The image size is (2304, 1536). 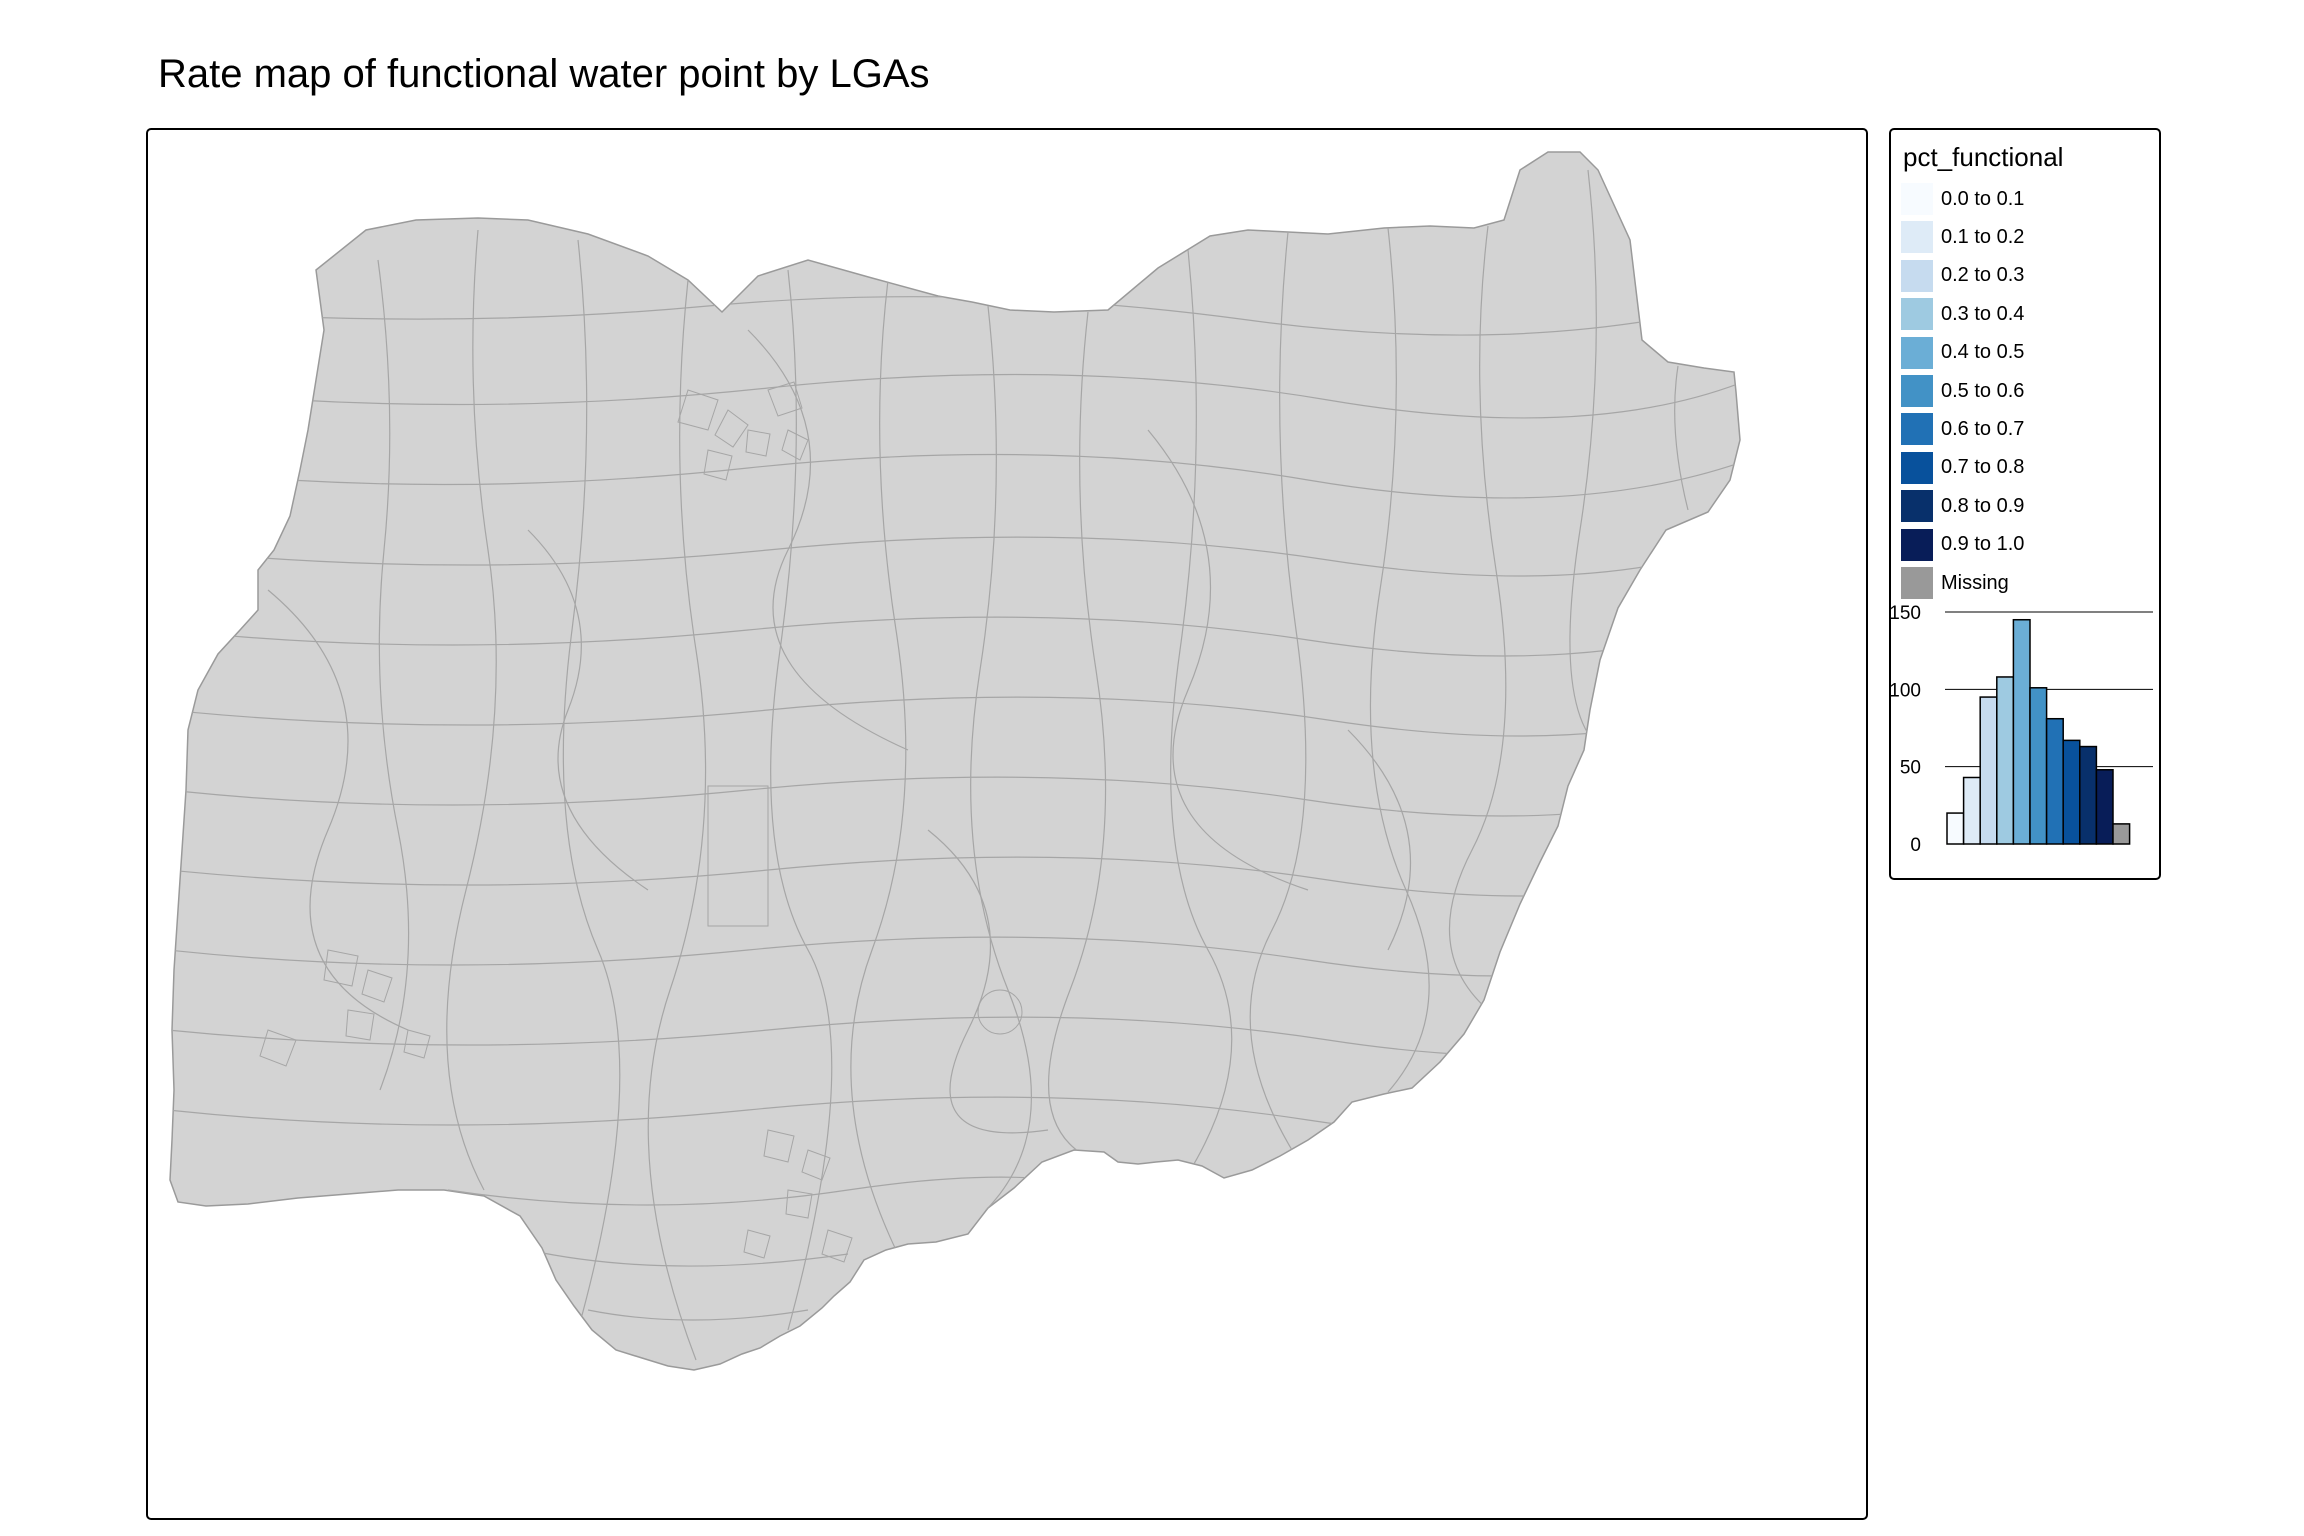 I want to click on legend-item: 0.5 to 0.6, so click(x=1962, y=391).